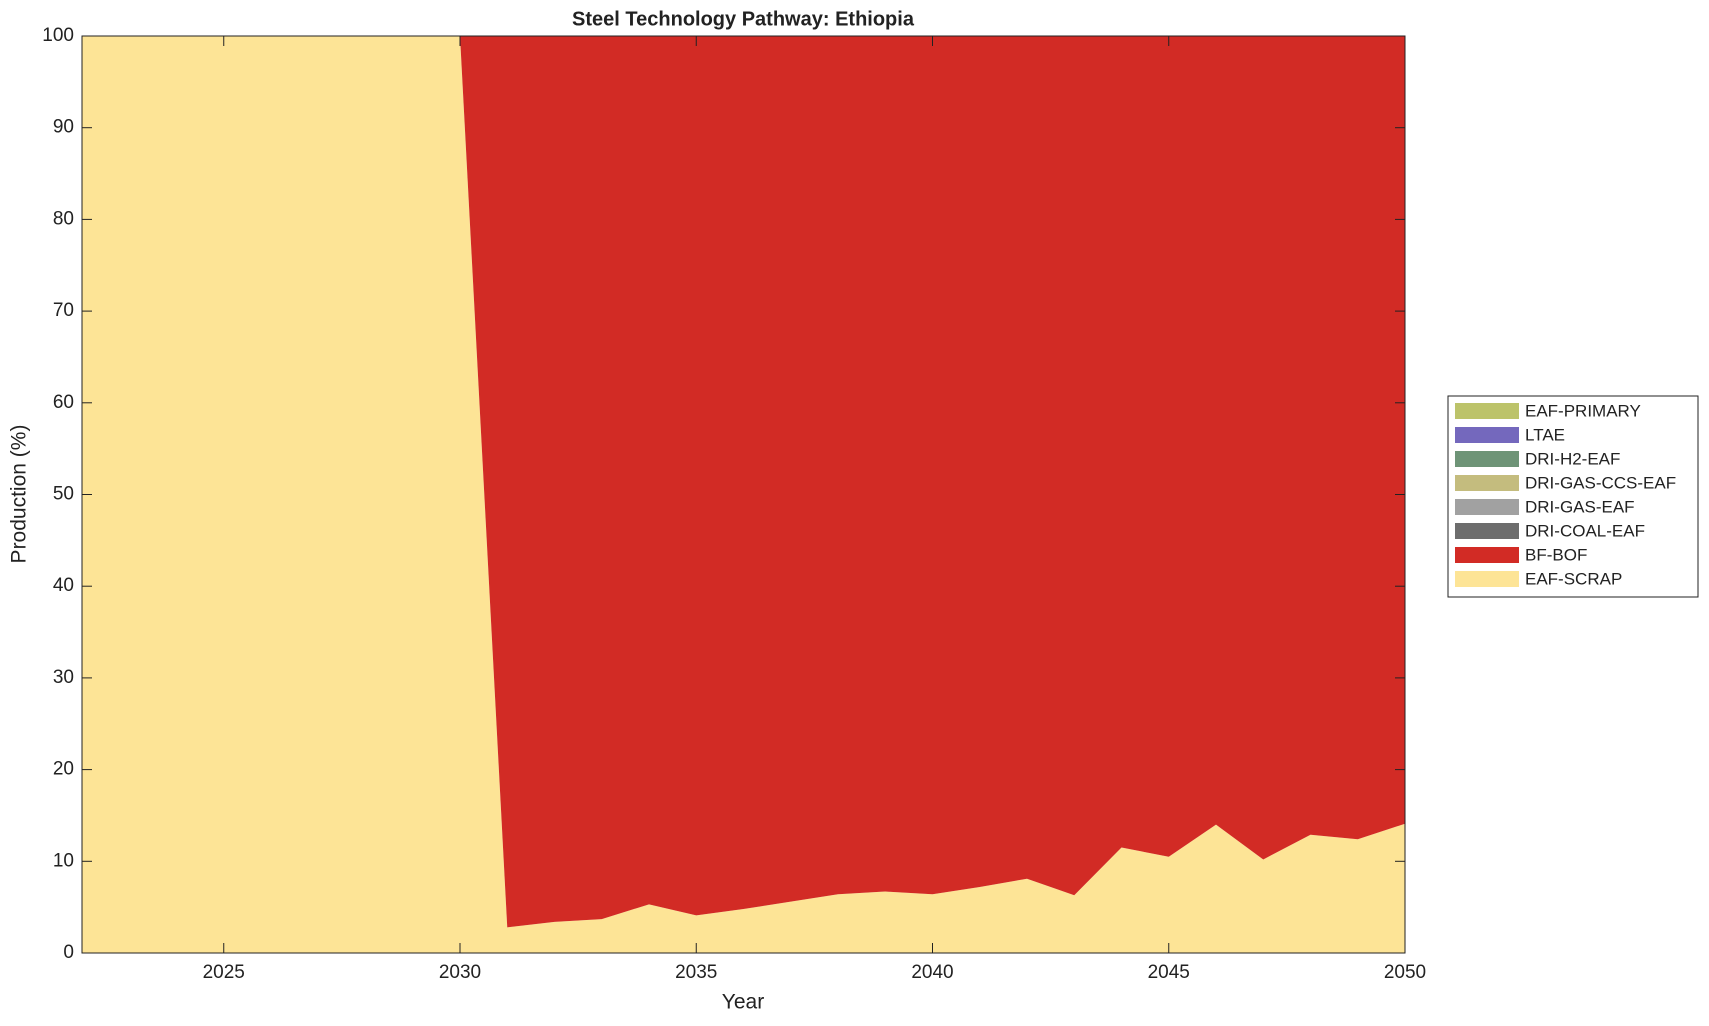  I want to click on legend-label: DRI-H2-EAF, so click(1572, 458).